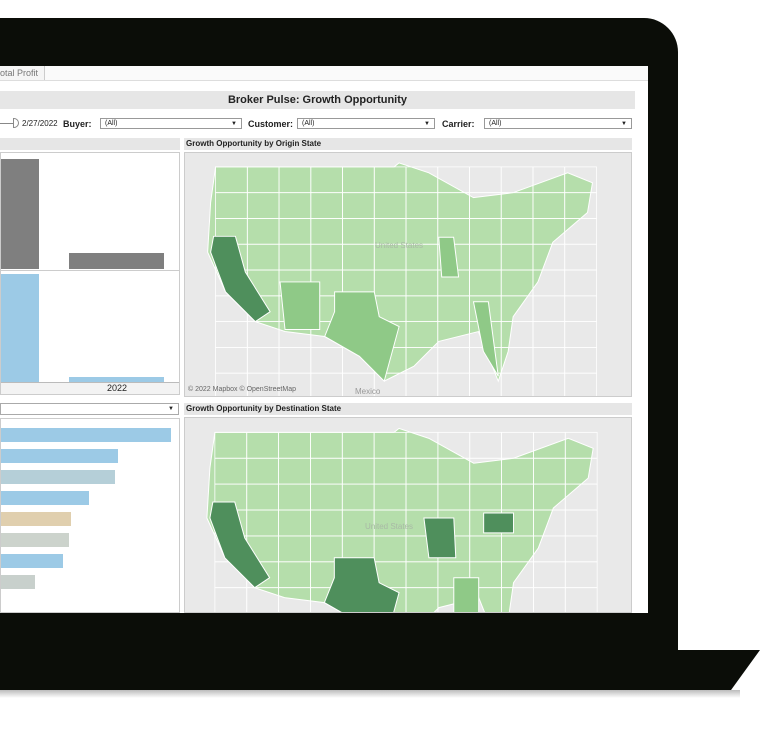  Describe the element at coordinates (90, 515) in the screenshot. I see `left-bottom-chart` at that location.